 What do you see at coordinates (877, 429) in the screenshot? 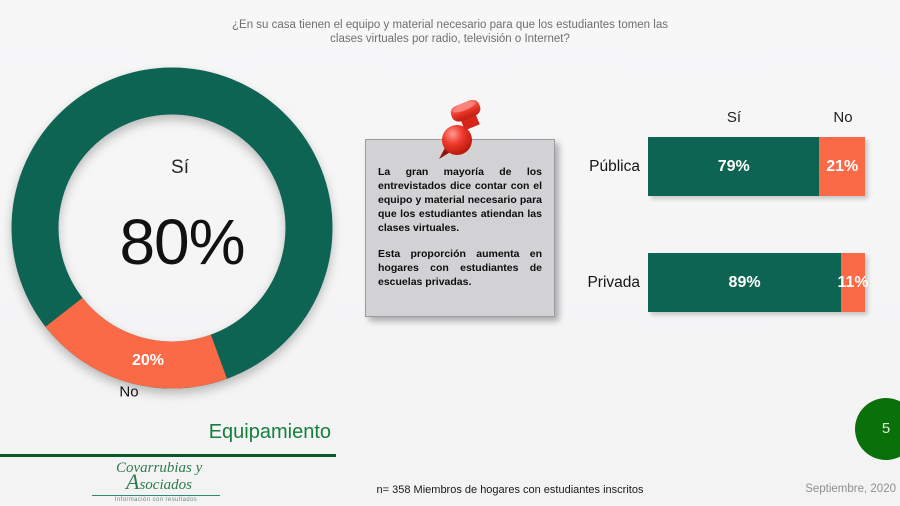
I see `page-number-badge: 5` at bounding box center [877, 429].